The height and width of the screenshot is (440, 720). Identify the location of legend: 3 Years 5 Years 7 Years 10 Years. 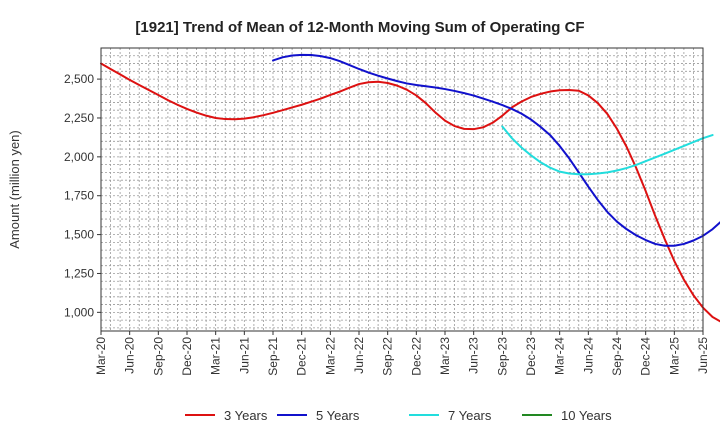
(398, 415).